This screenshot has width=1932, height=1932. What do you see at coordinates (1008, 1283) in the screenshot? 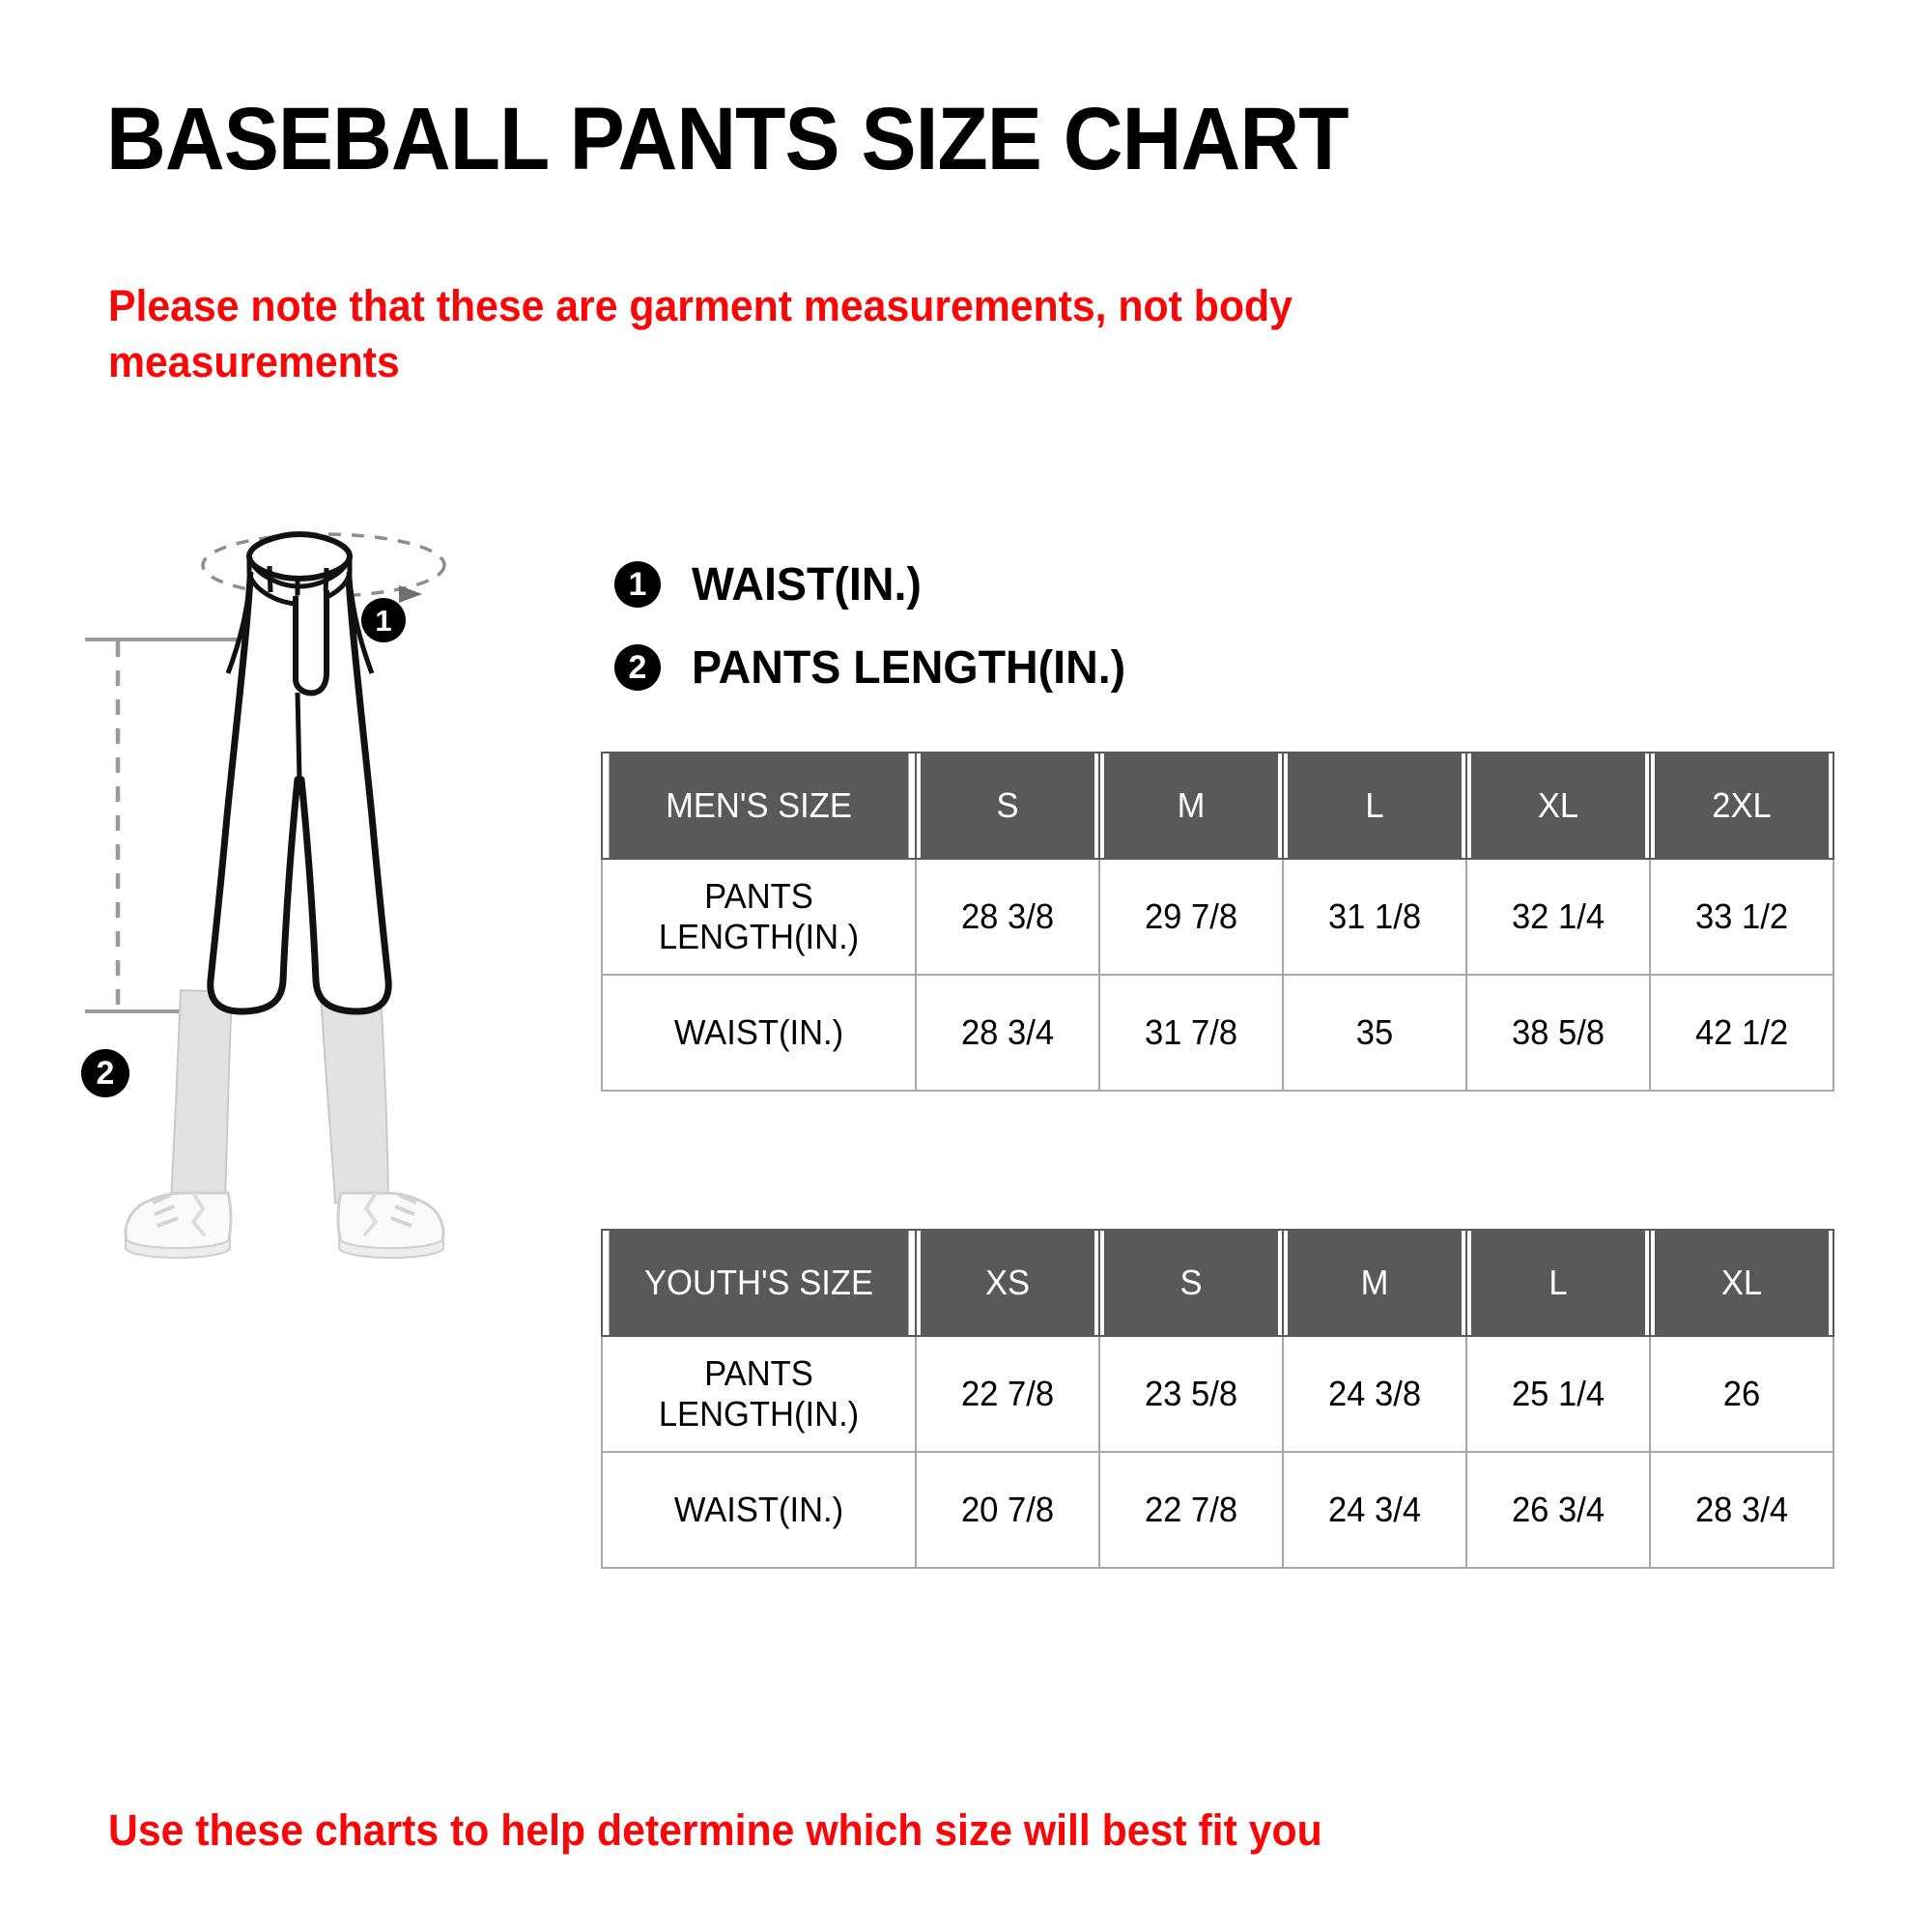
I see `youths-col-xs: XS` at bounding box center [1008, 1283].